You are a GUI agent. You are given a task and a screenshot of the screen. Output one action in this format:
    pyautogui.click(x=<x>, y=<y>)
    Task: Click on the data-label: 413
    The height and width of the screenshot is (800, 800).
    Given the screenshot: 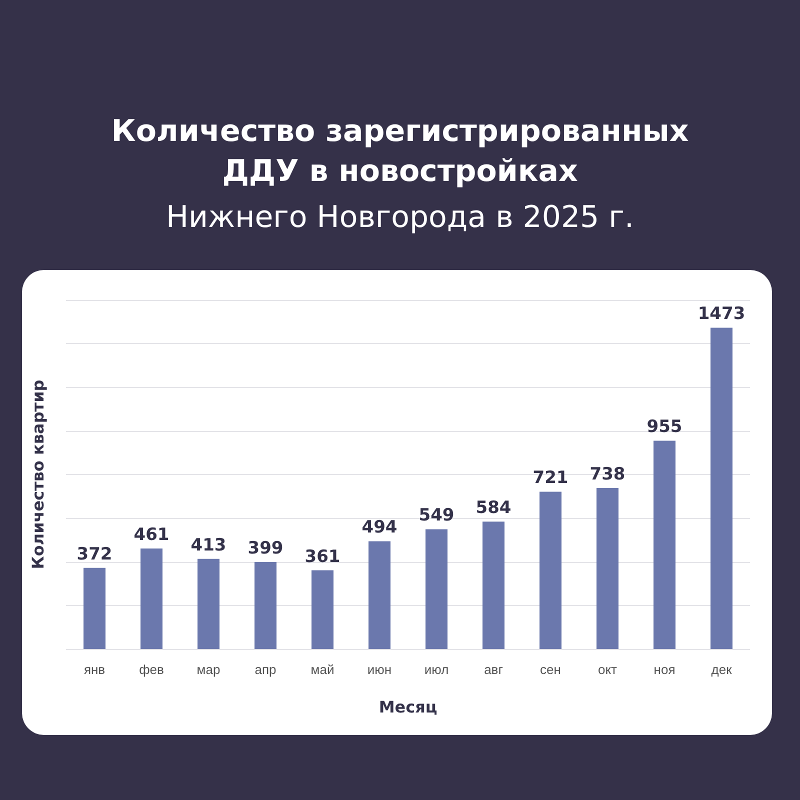 What is the action you would take?
    pyautogui.click(x=208, y=545)
    